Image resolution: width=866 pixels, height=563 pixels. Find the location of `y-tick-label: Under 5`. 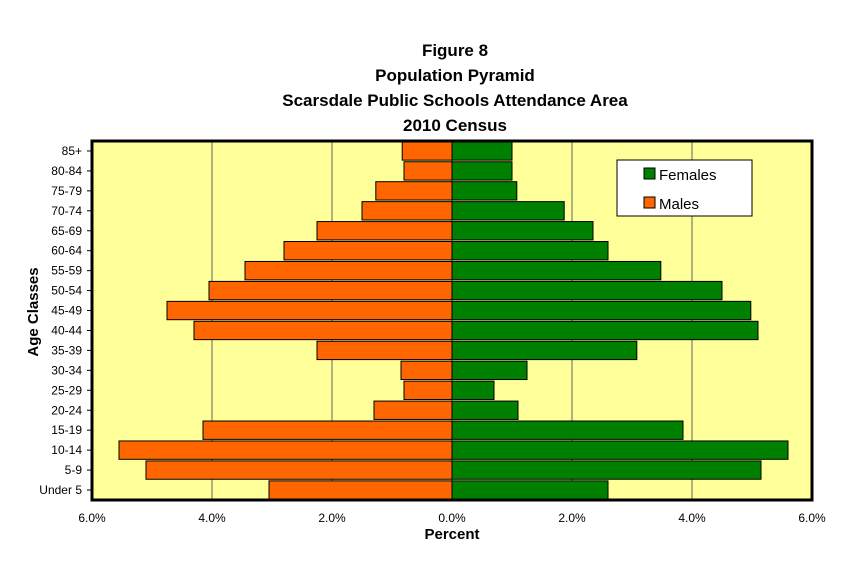

y-tick-label: Under 5 is located at coordinates (60, 490).